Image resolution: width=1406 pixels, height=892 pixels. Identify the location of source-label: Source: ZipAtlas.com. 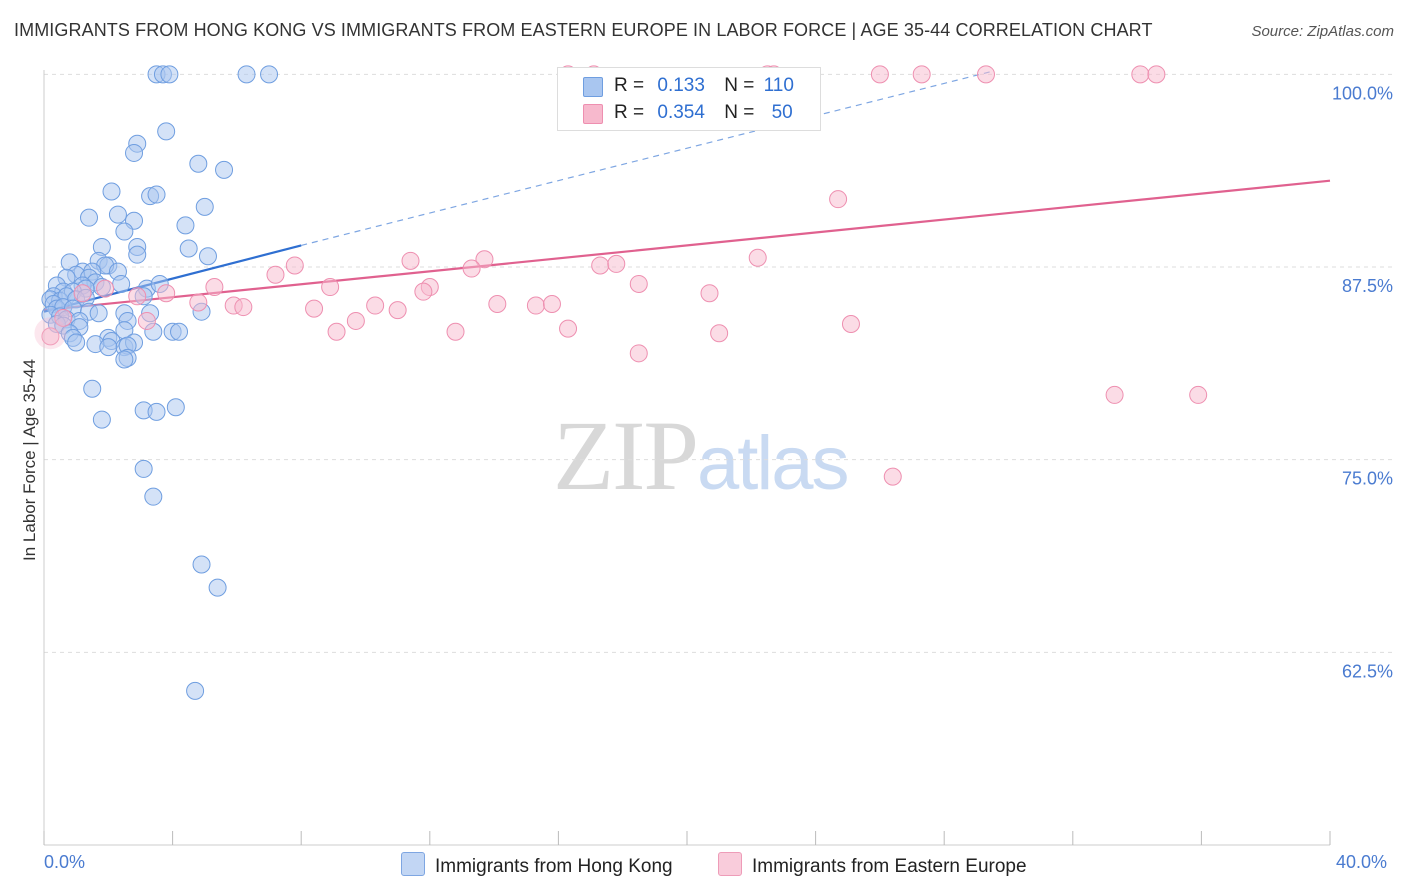
(1322, 31).